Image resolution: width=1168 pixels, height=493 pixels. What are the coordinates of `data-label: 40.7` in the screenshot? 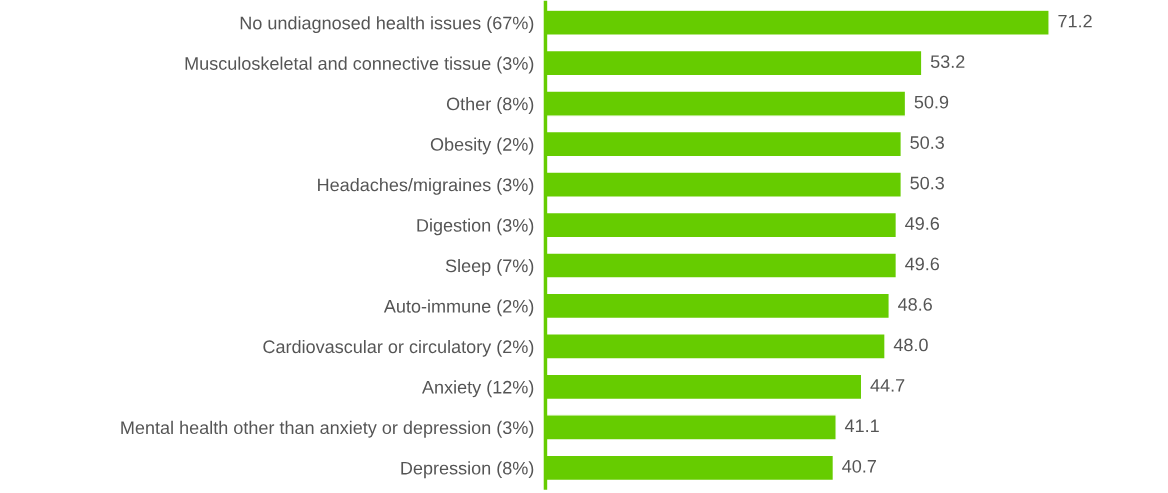 It's located at (859, 466).